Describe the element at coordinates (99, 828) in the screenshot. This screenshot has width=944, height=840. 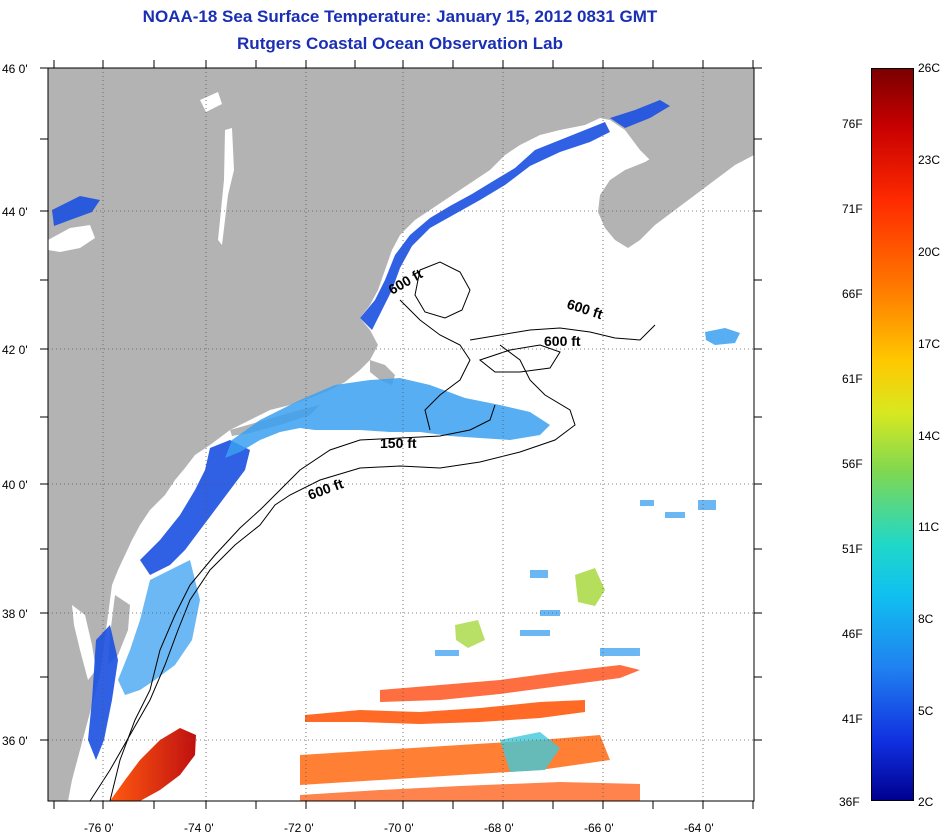
I see `lon-label-76: -76 0'` at that location.